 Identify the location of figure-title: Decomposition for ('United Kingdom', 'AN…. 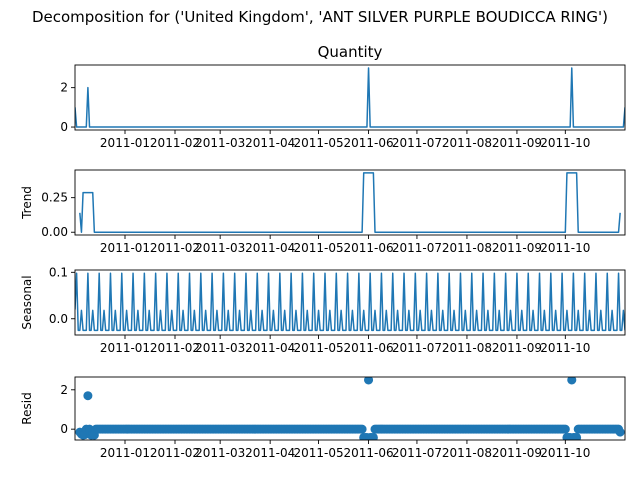
(320, 17).